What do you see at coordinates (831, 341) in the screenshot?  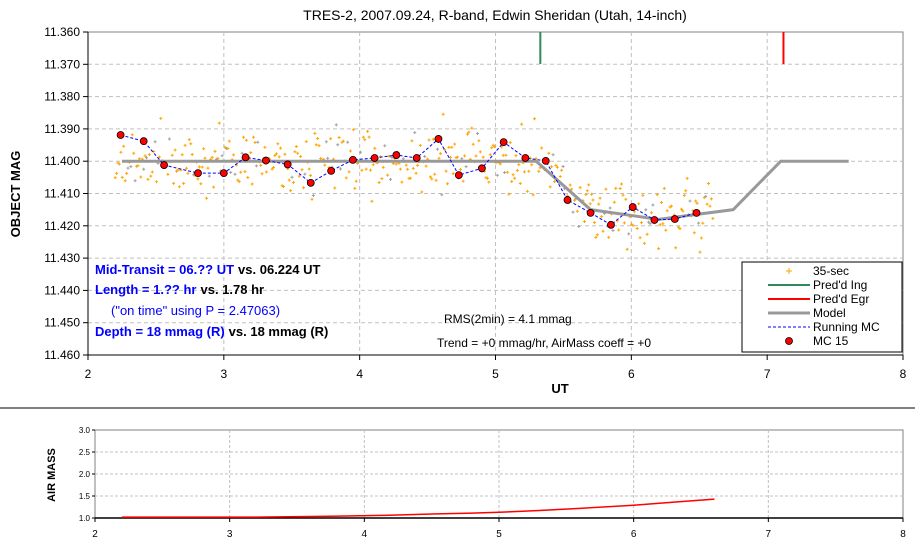 I see `legend-mc: MC 15` at bounding box center [831, 341].